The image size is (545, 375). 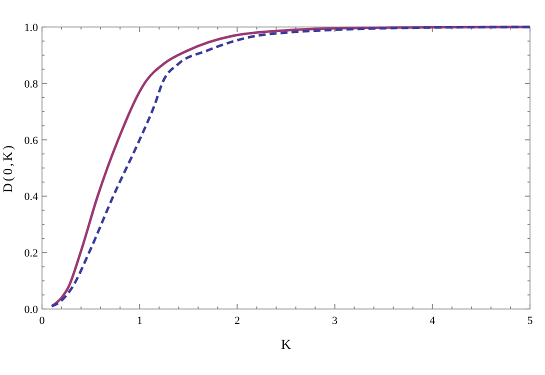 I want to click on x-tick-label: 2, so click(x=237, y=321).